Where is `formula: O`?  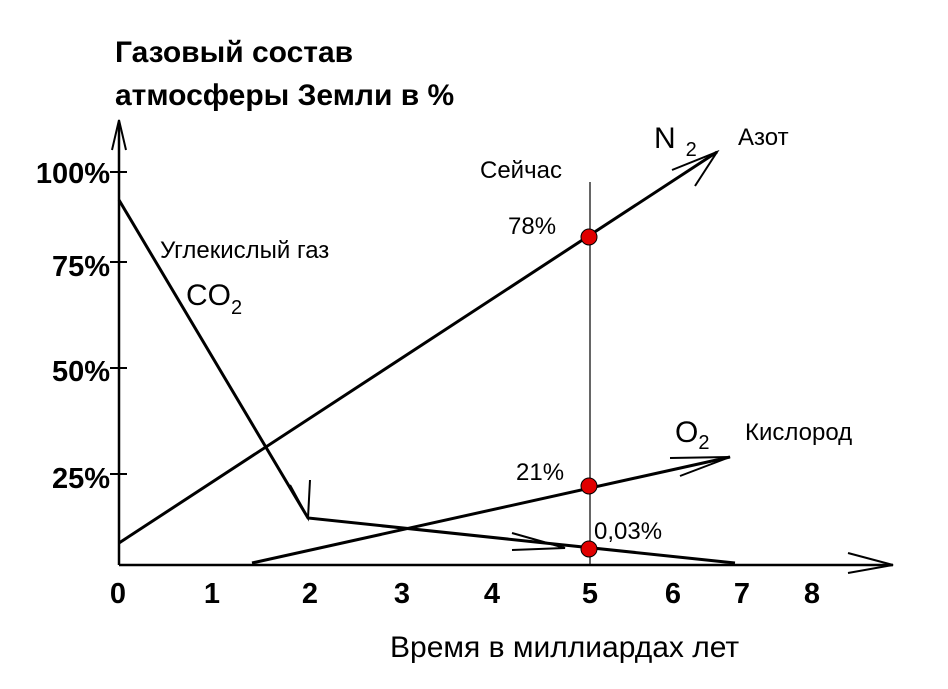
formula: O is located at coordinates (686, 432).